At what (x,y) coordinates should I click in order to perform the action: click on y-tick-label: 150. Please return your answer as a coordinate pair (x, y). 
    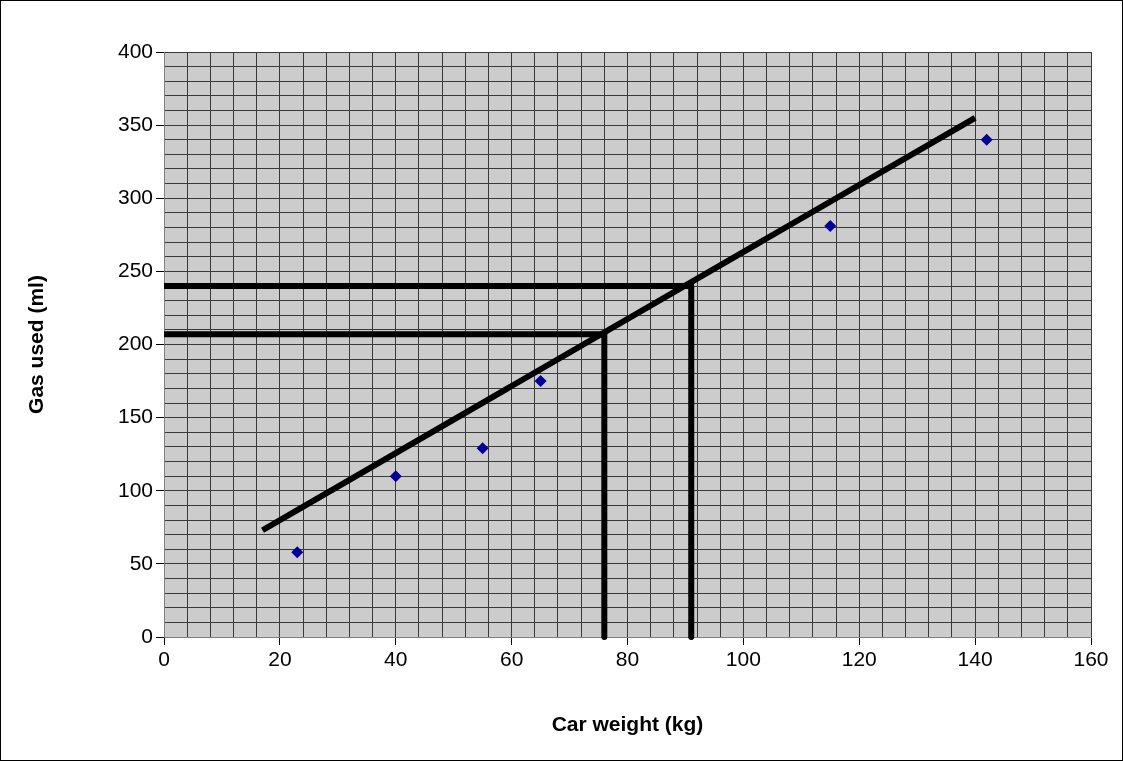
    Looking at the image, I should click on (135, 416).